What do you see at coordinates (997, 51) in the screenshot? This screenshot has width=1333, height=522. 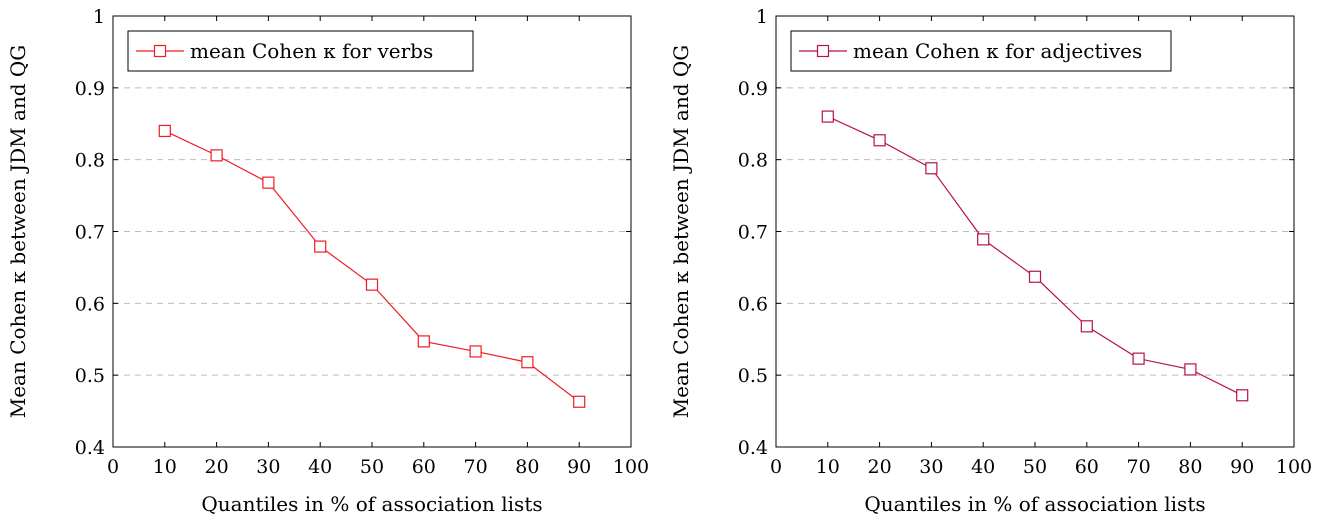 I see `legend-label: mean Cohen κ for adjectives` at bounding box center [997, 51].